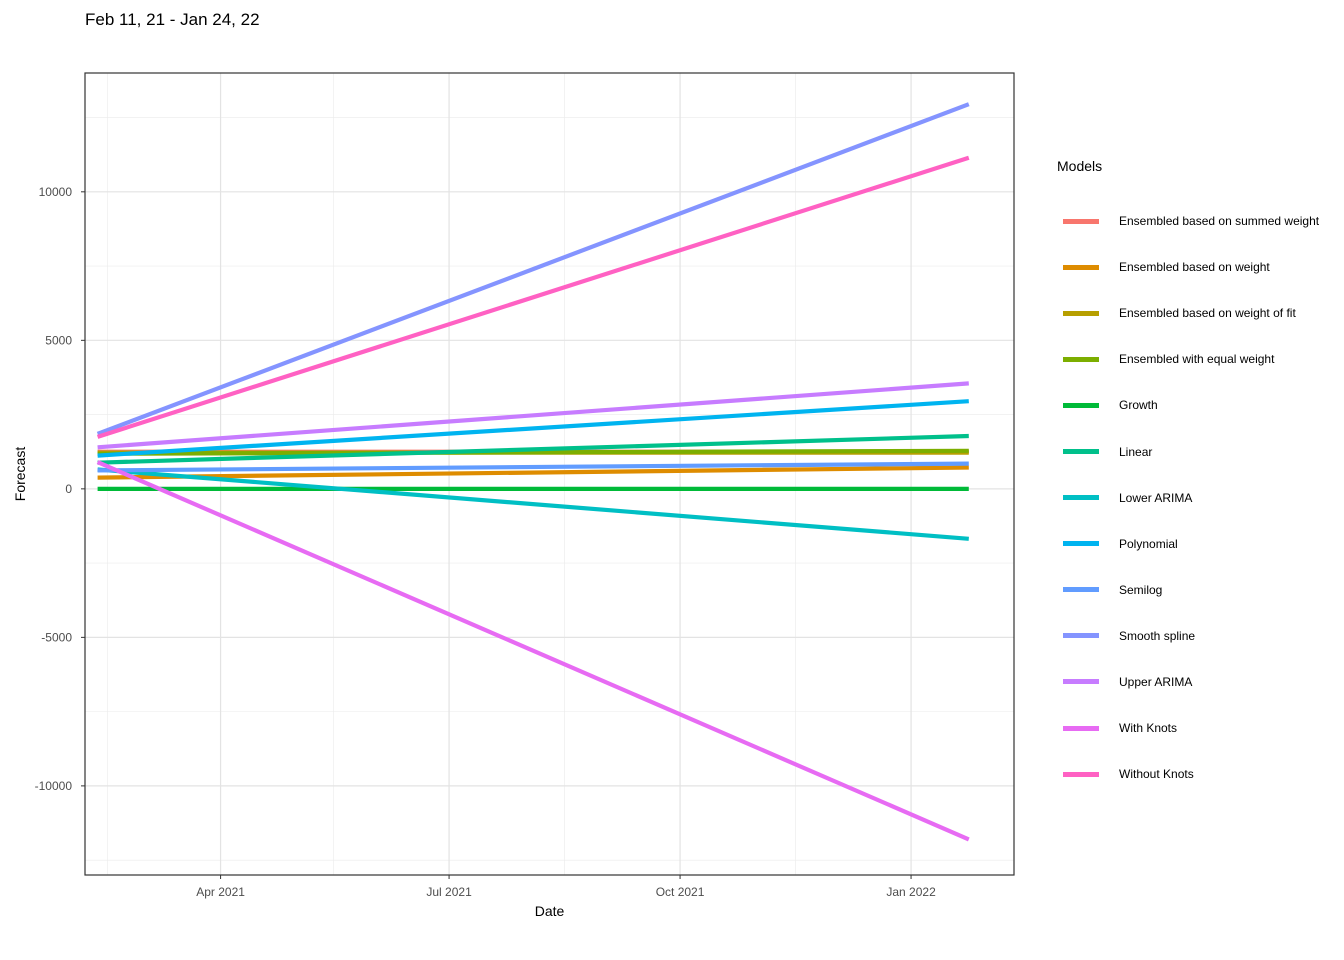 The image size is (1344, 960). What do you see at coordinates (1138, 405) in the screenshot?
I see `legend-label: Growth` at bounding box center [1138, 405].